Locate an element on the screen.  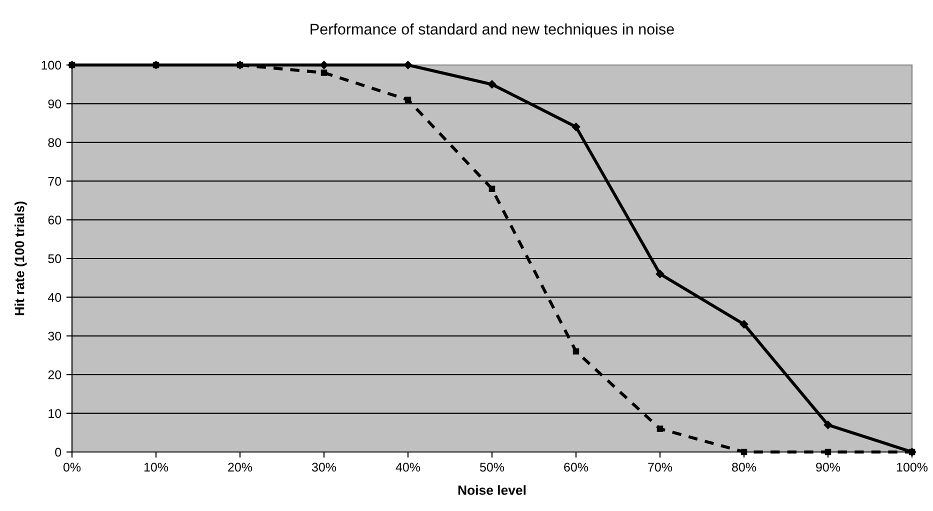
x-tick-label: 50% is located at coordinates (492, 467).